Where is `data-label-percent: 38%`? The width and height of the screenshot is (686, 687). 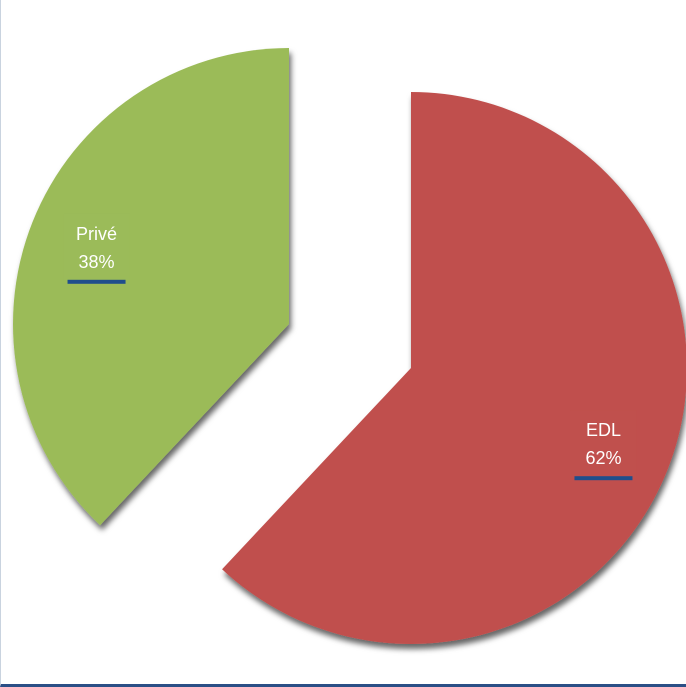
data-label-percent: 38% is located at coordinates (97, 262).